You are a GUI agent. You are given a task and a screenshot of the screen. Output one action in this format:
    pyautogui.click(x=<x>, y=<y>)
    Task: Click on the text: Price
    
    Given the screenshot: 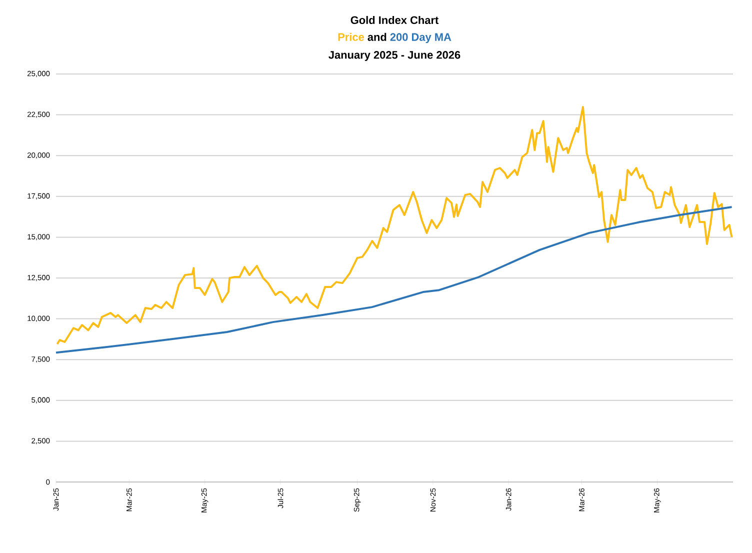 What is the action you would take?
    pyautogui.click(x=351, y=36)
    